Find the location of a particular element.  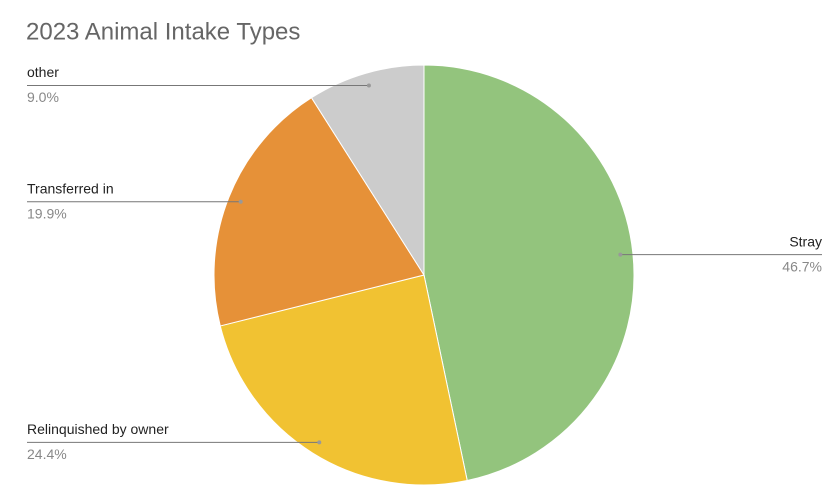

chart-title: 2023 Animal Intake Types is located at coordinates (163, 31).